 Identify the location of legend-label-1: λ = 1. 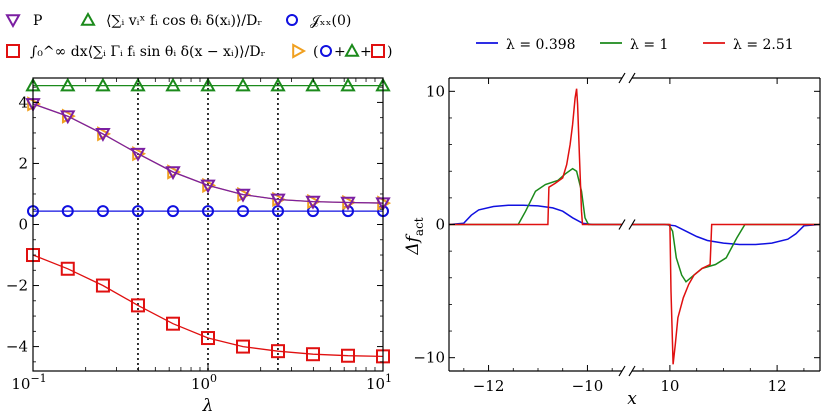
(649, 45).